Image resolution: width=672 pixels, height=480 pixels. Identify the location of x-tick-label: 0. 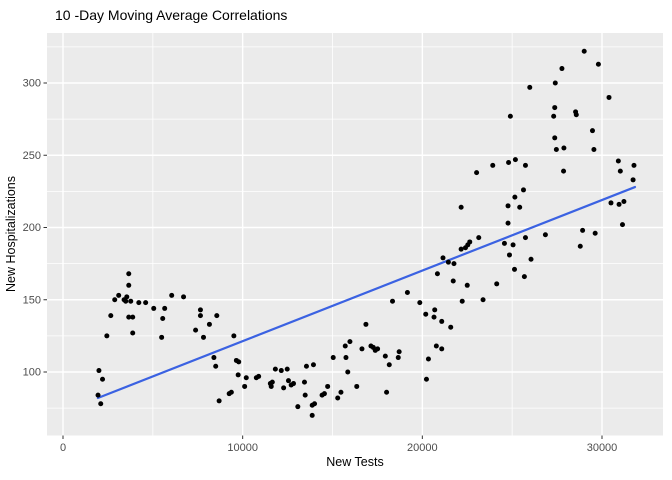
(63, 448).